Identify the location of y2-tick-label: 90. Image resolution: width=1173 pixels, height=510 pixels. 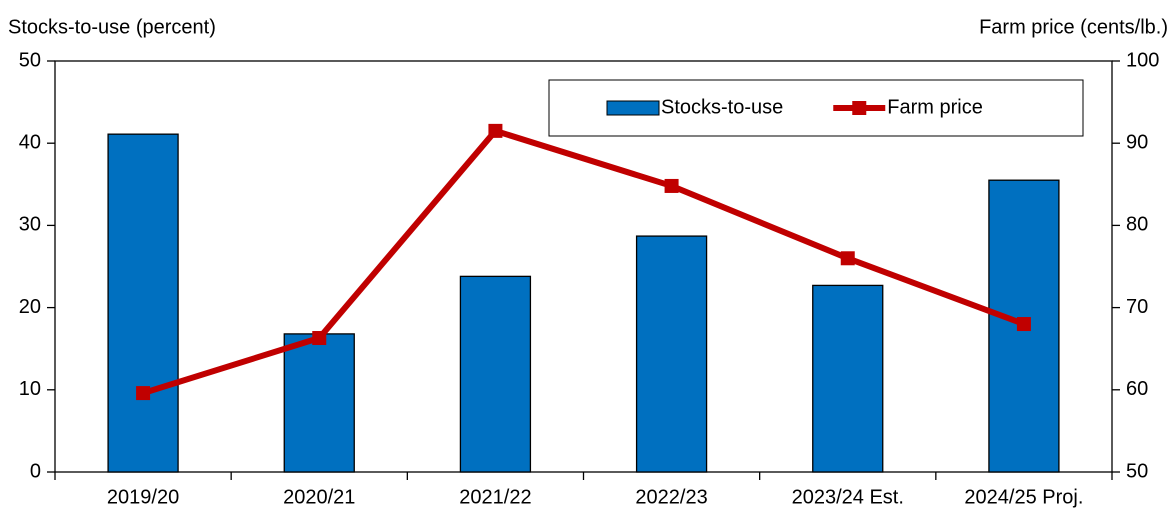
(1137, 142).